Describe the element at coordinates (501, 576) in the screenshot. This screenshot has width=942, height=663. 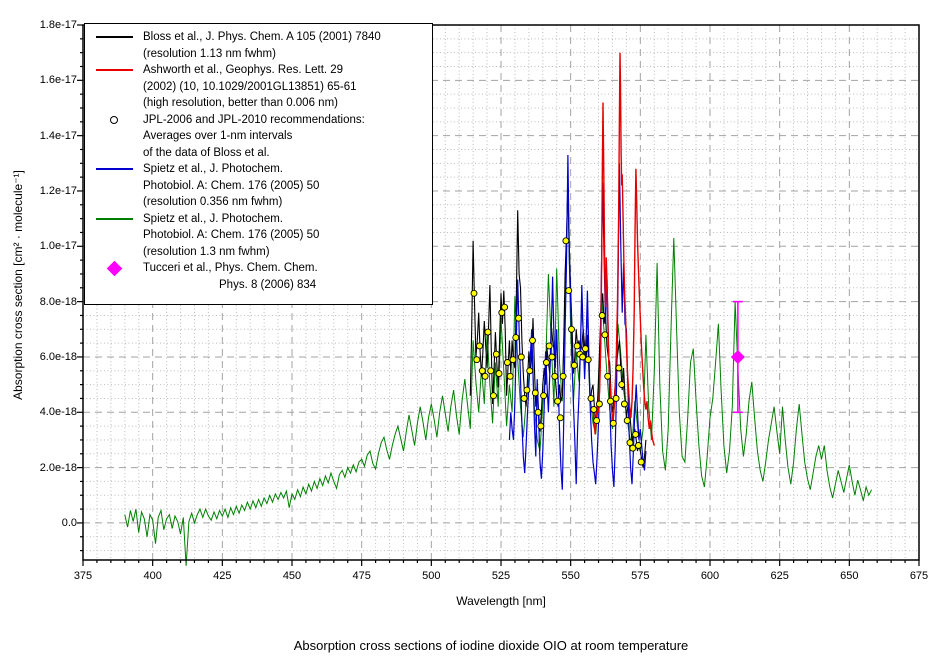
I see `x-tick-label: 525` at that location.